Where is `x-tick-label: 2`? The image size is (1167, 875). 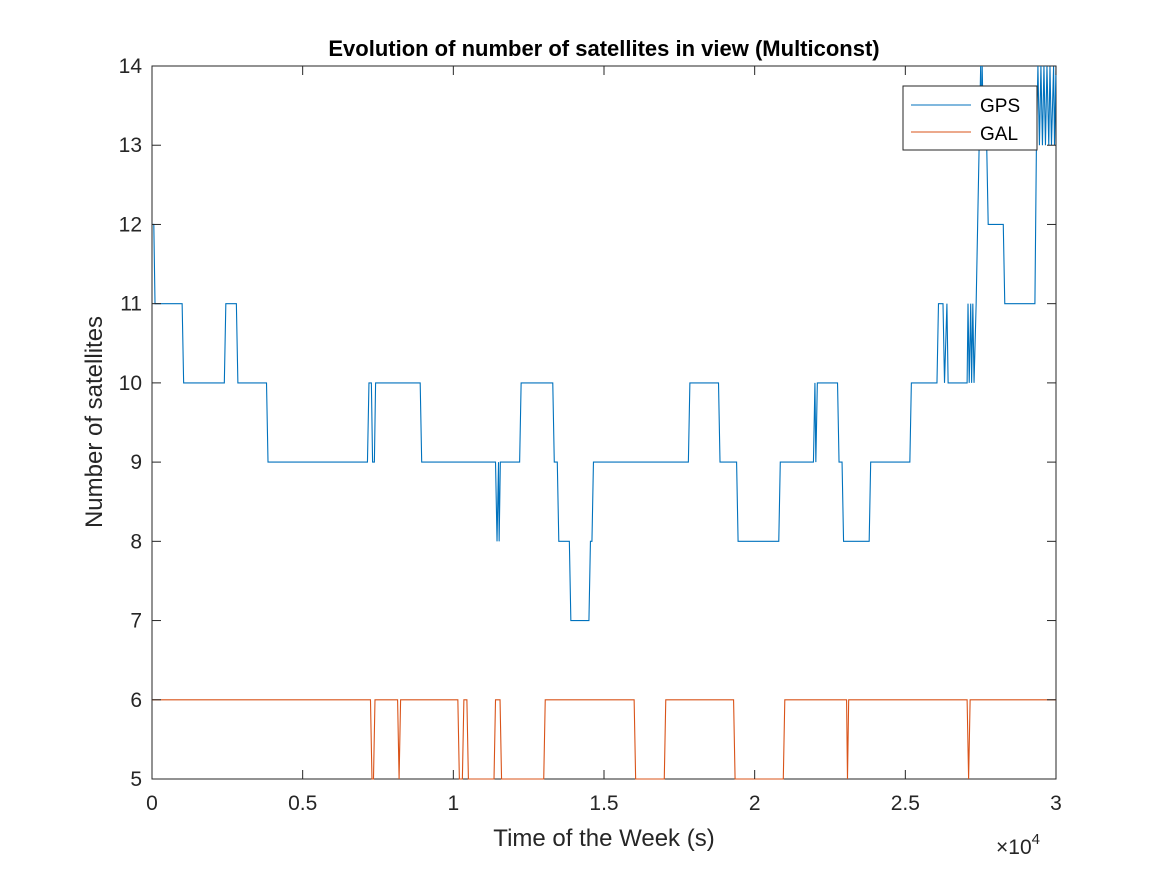 x-tick-label: 2 is located at coordinates (755, 803).